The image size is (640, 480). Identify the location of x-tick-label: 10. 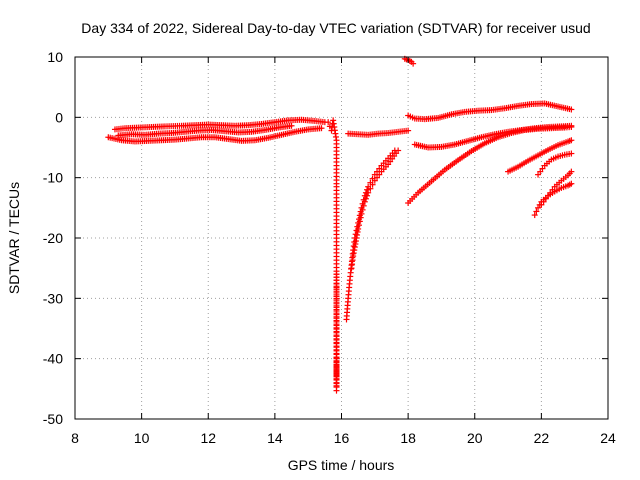
(142, 438).